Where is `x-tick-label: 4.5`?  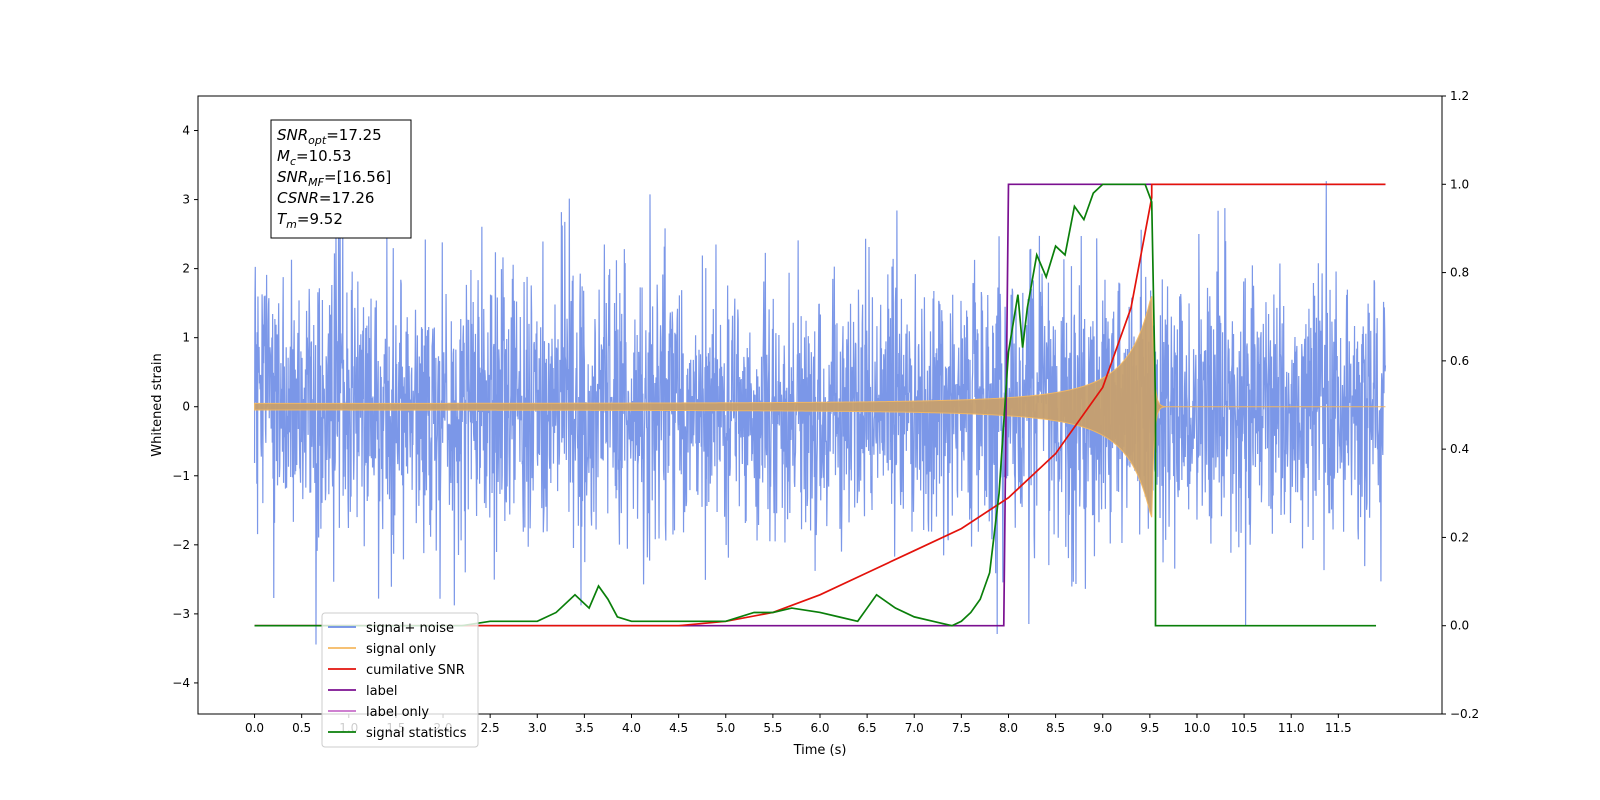 x-tick-label: 4.5 is located at coordinates (678, 728).